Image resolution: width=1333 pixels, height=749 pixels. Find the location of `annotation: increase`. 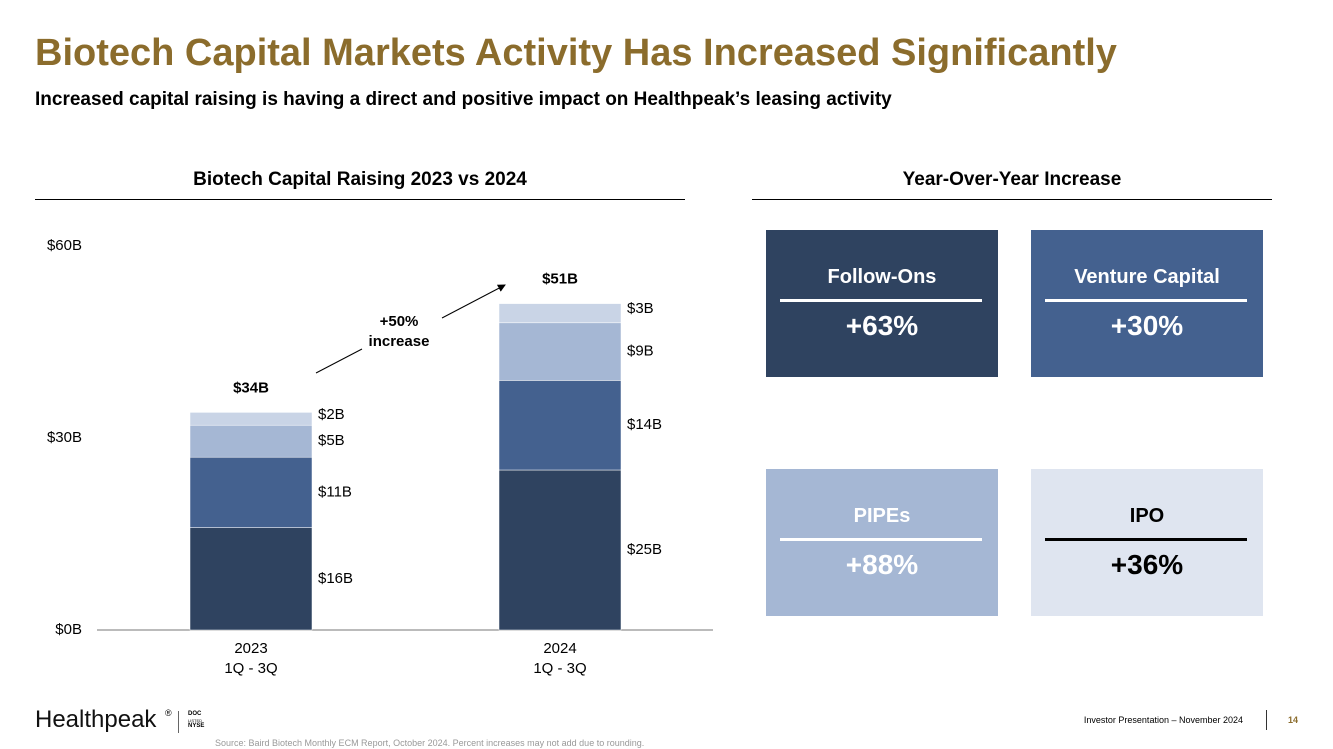

annotation: increase is located at coordinates (399, 341).